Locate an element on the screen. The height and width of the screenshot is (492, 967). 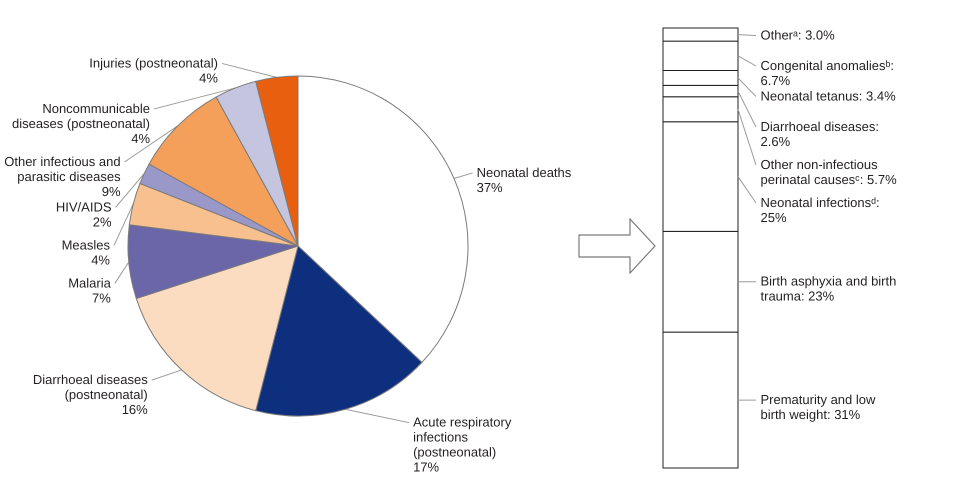
data-label: 2% is located at coordinates (102, 222).